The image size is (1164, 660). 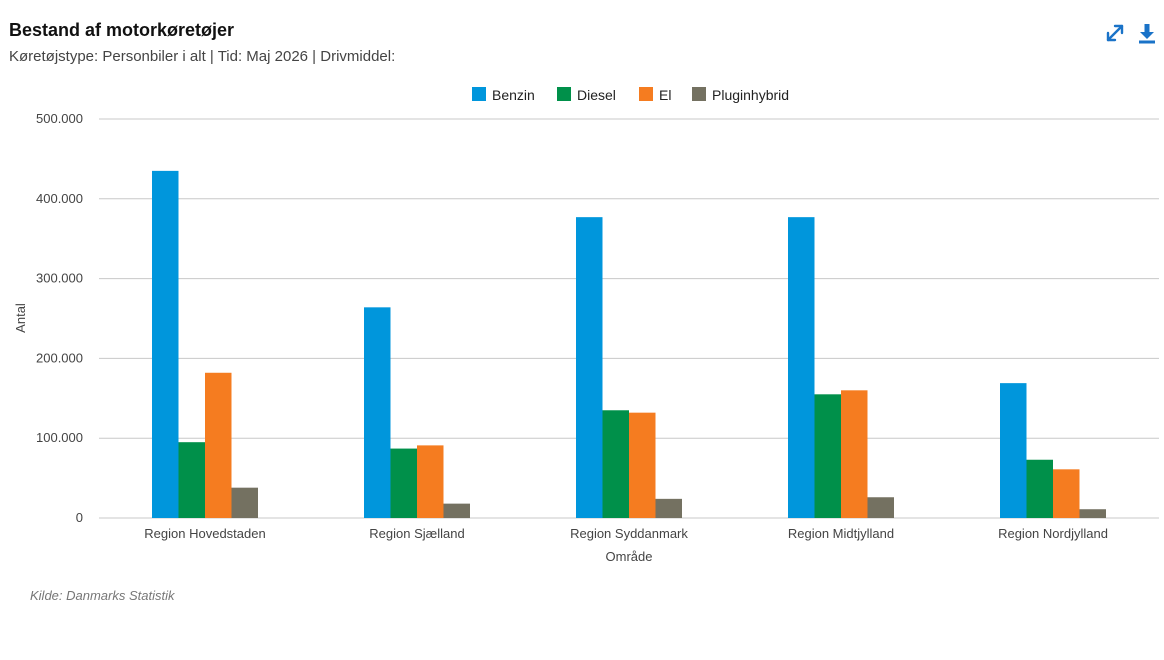 I want to click on legend-label-benzin: Benzin, so click(x=513, y=95).